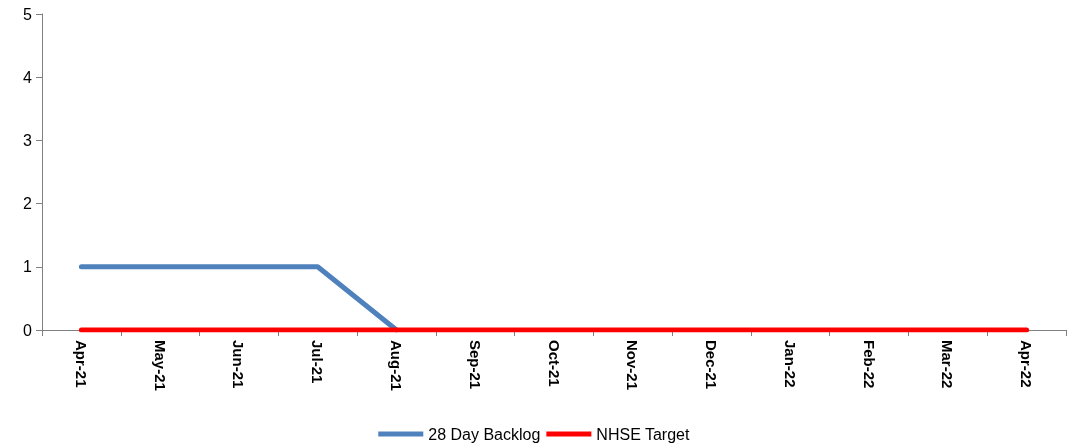 The height and width of the screenshot is (447, 1068). I want to click on x-tick-label: Apr-22, so click(1027, 364).